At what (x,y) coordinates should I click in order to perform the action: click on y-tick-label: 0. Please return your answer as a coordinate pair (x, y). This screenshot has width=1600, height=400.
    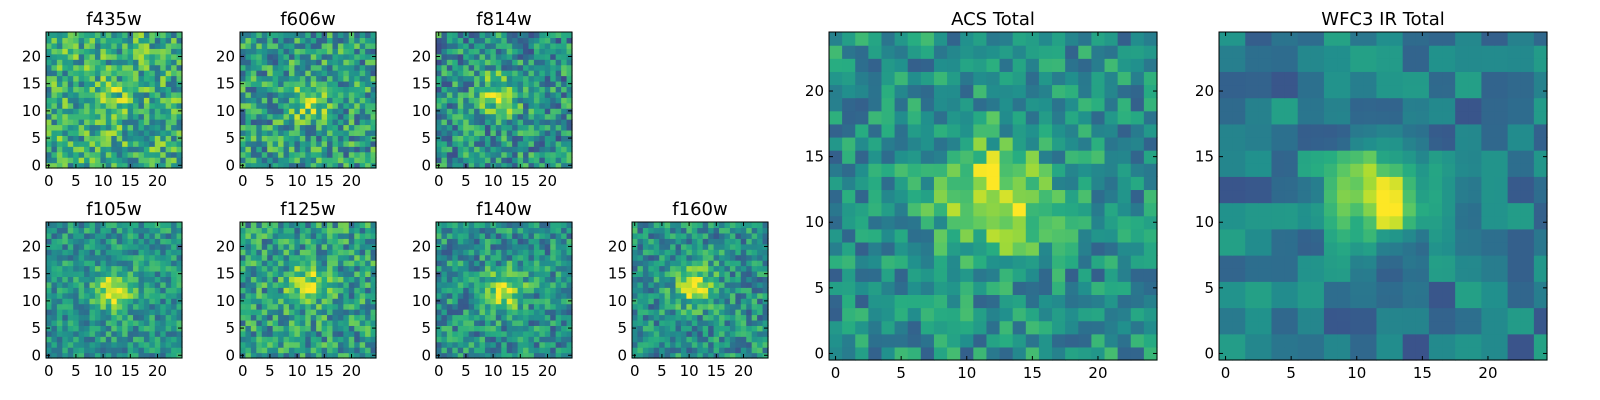
    Looking at the image, I should click on (426, 355).